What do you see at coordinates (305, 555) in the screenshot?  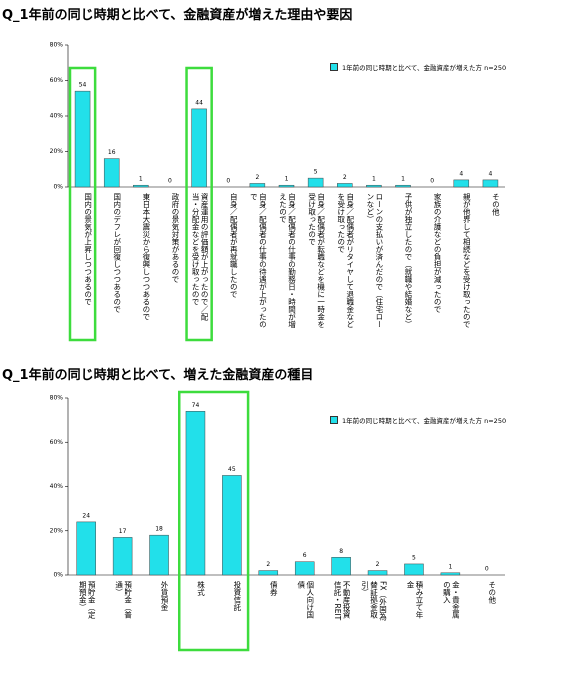 I see `value-label: 6` at bounding box center [305, 555].